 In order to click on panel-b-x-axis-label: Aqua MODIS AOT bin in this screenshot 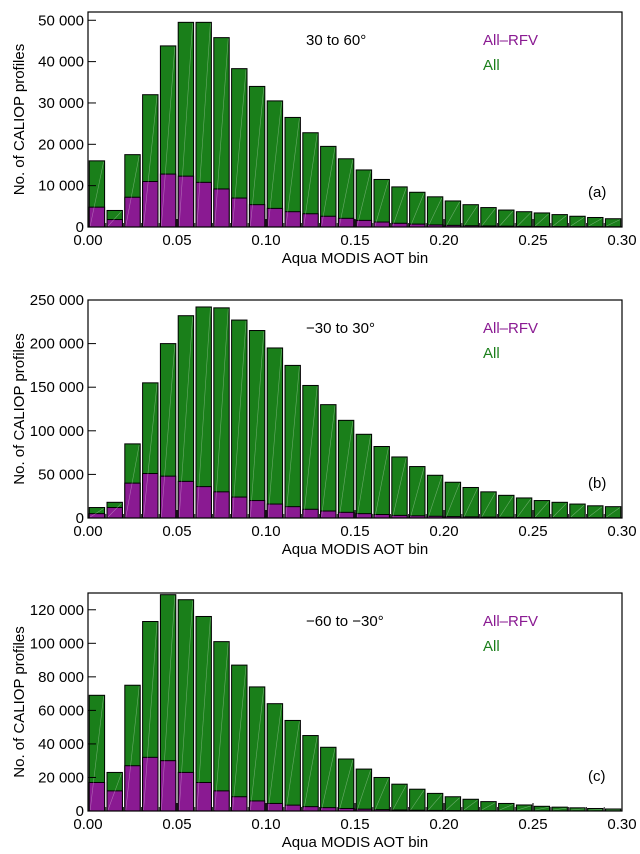, I will do `click(355, 549)`.